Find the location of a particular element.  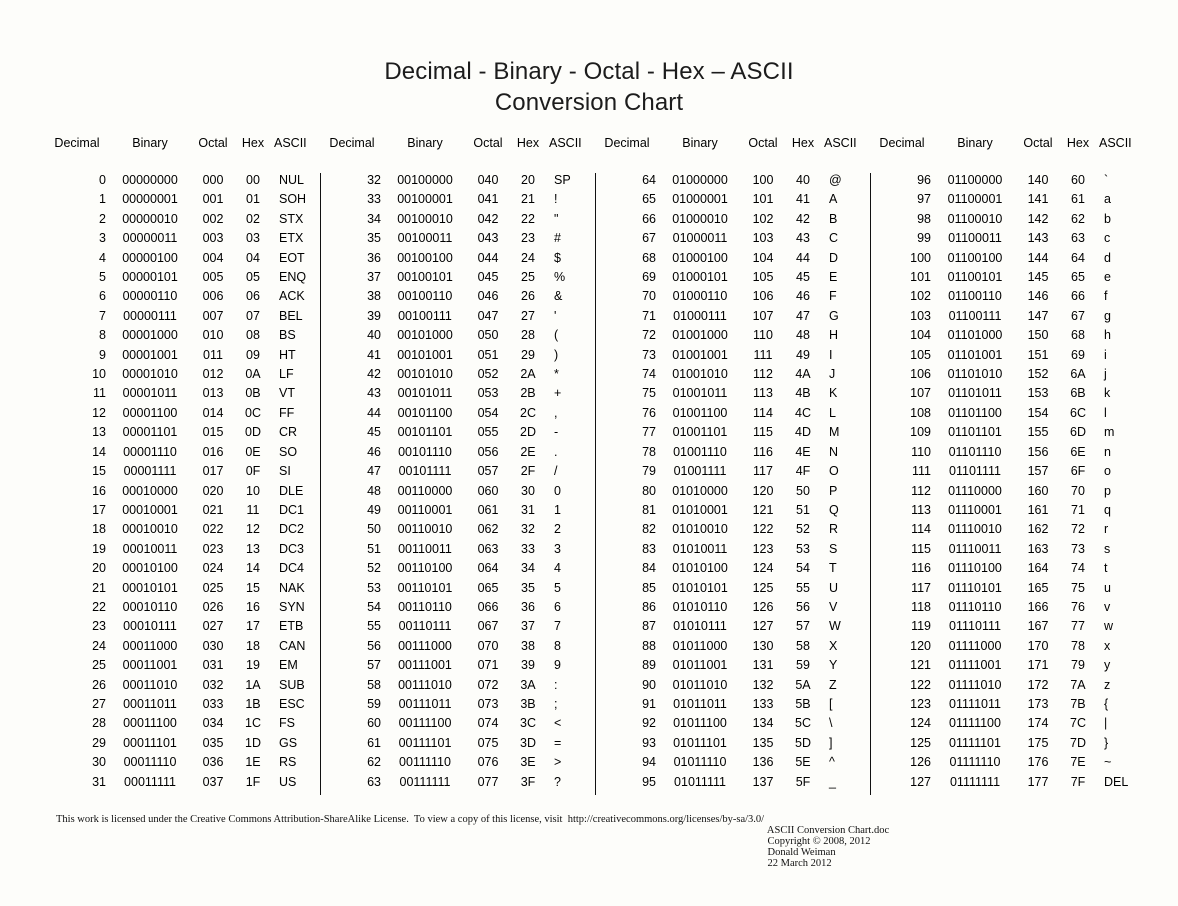

cell-hex: 64 is located at coordinates (1078, 257).